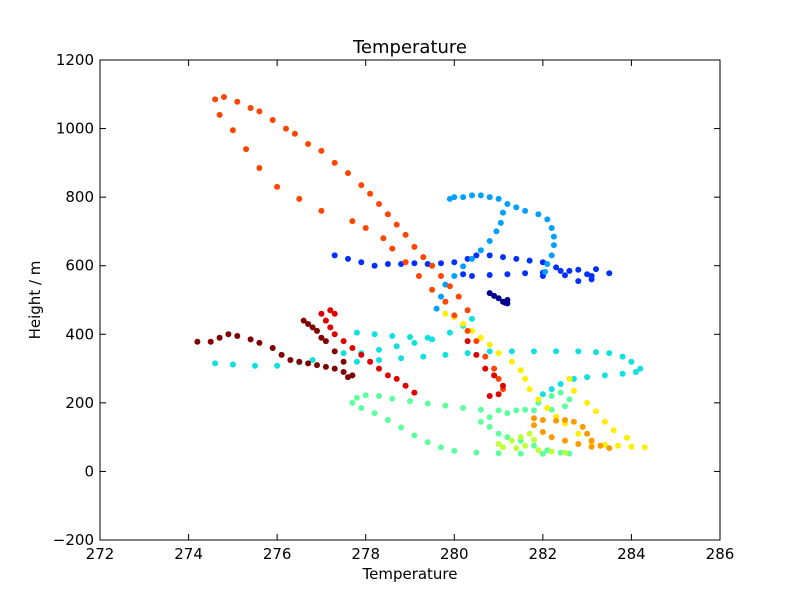 The height and width of the screenshot is (600, 800). Describe the element at coordinates (35, 300) in the screenshot. I see `y-axis-label: Height / m` at that location.